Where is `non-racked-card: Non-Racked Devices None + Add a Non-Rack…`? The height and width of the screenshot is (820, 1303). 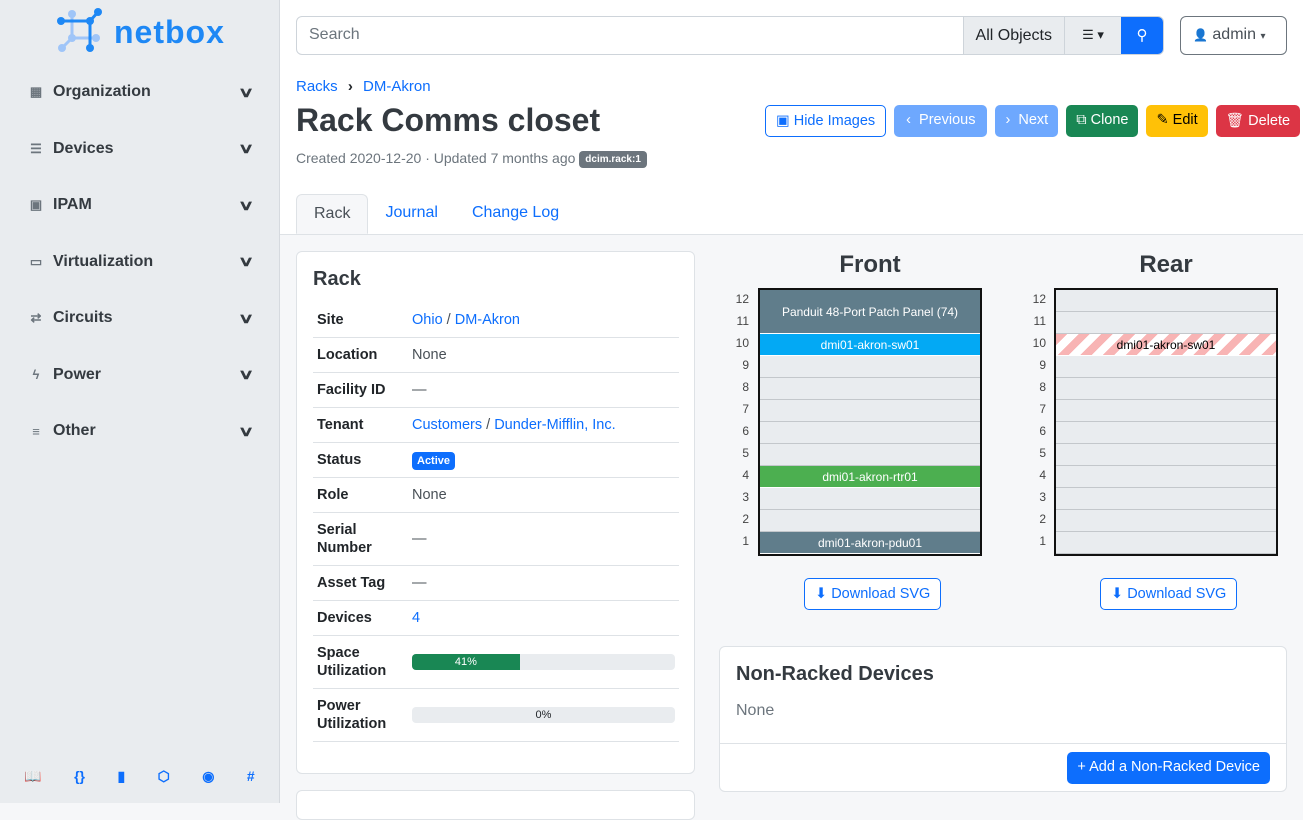 non-racked-card: Non-Racked Devices None + Add a Non-Rack… is located at coordinates (1003, 719).